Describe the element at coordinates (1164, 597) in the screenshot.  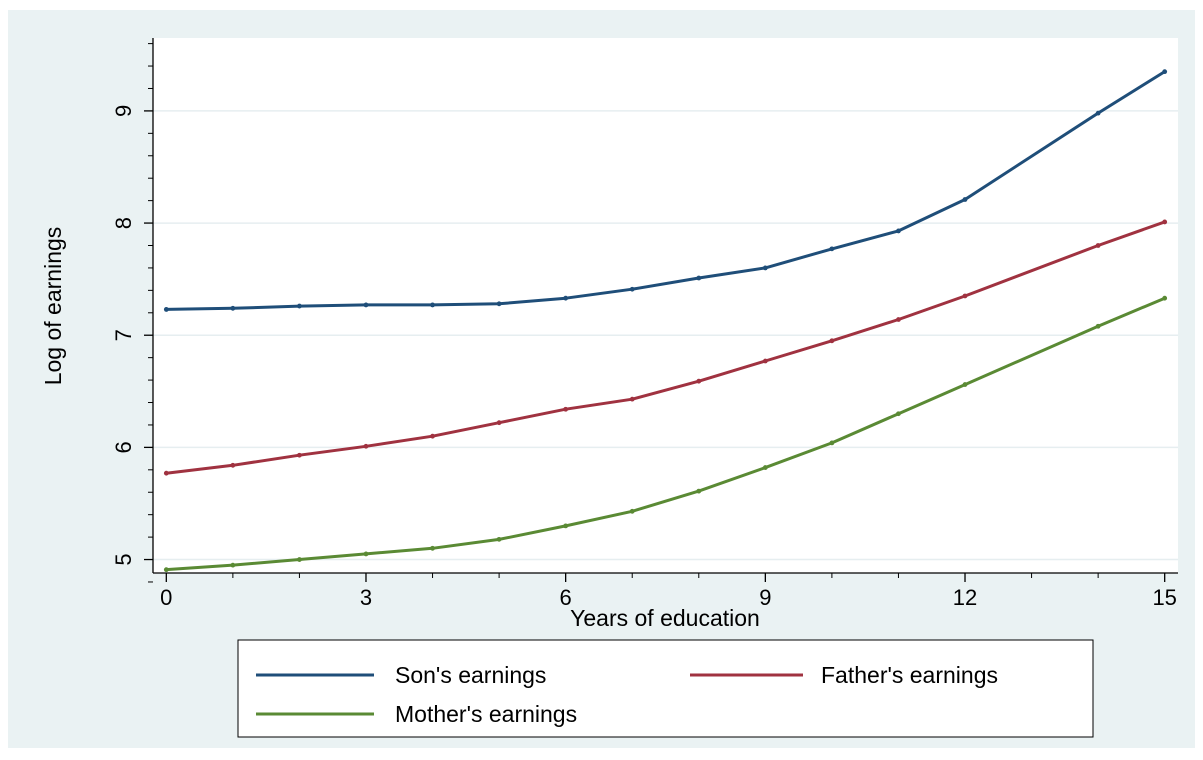
I see `x-tick-label: 15` at that location.